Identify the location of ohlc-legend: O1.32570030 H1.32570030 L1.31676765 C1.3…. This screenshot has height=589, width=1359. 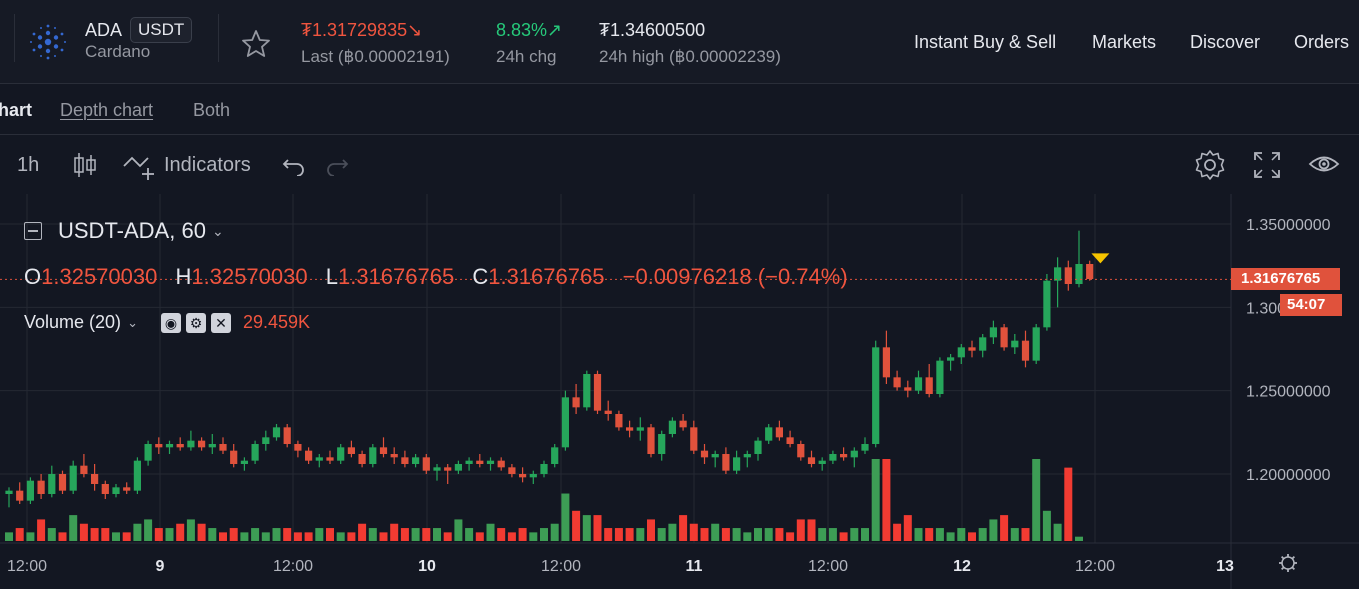
(442, 277).